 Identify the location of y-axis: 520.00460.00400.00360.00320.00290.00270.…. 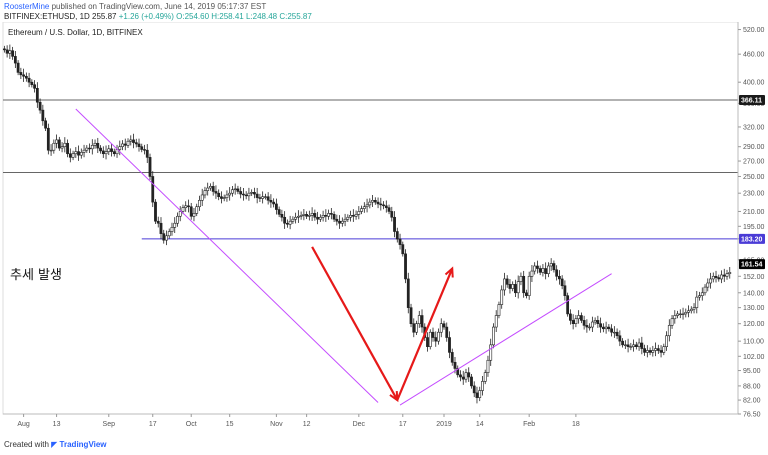
(751, 223).